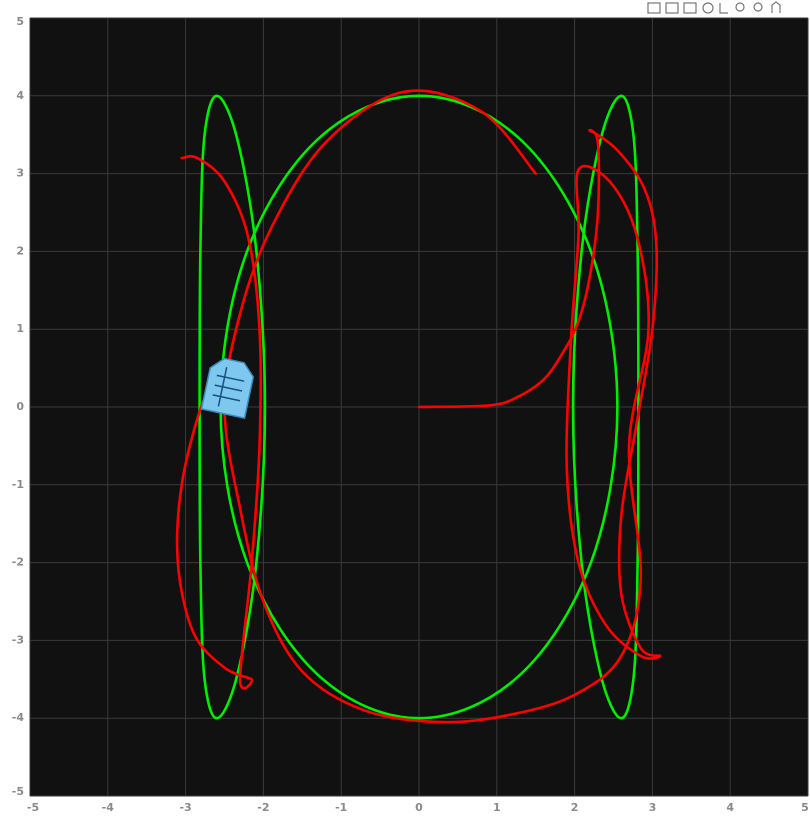 The image size is (810, 821). Describe the element at coordinates (758, 7) in the screenshot. I see `tool-zoom-out` at that location.